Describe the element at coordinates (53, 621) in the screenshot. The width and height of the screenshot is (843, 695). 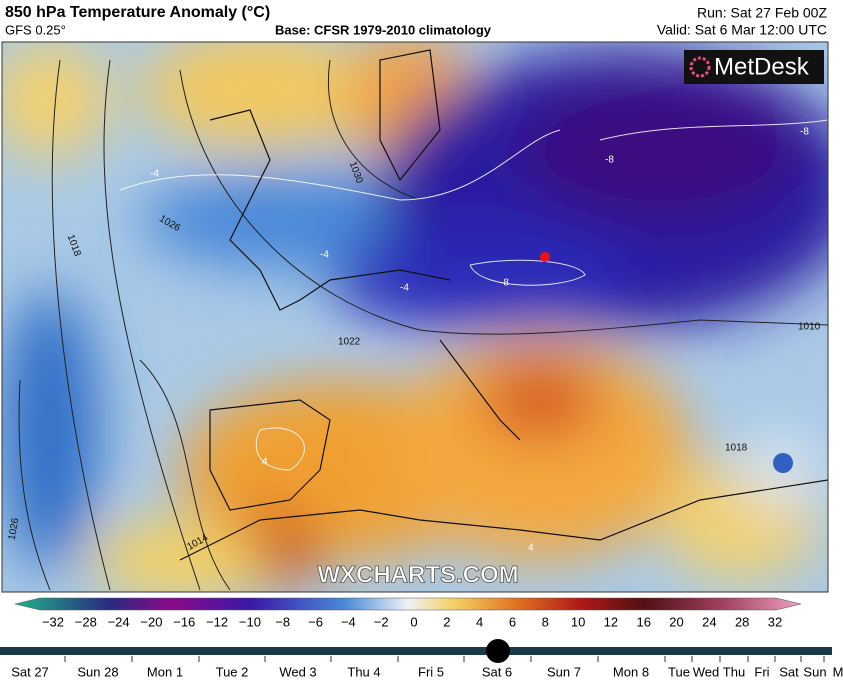
I see `colorbar-label: −32` at that location.